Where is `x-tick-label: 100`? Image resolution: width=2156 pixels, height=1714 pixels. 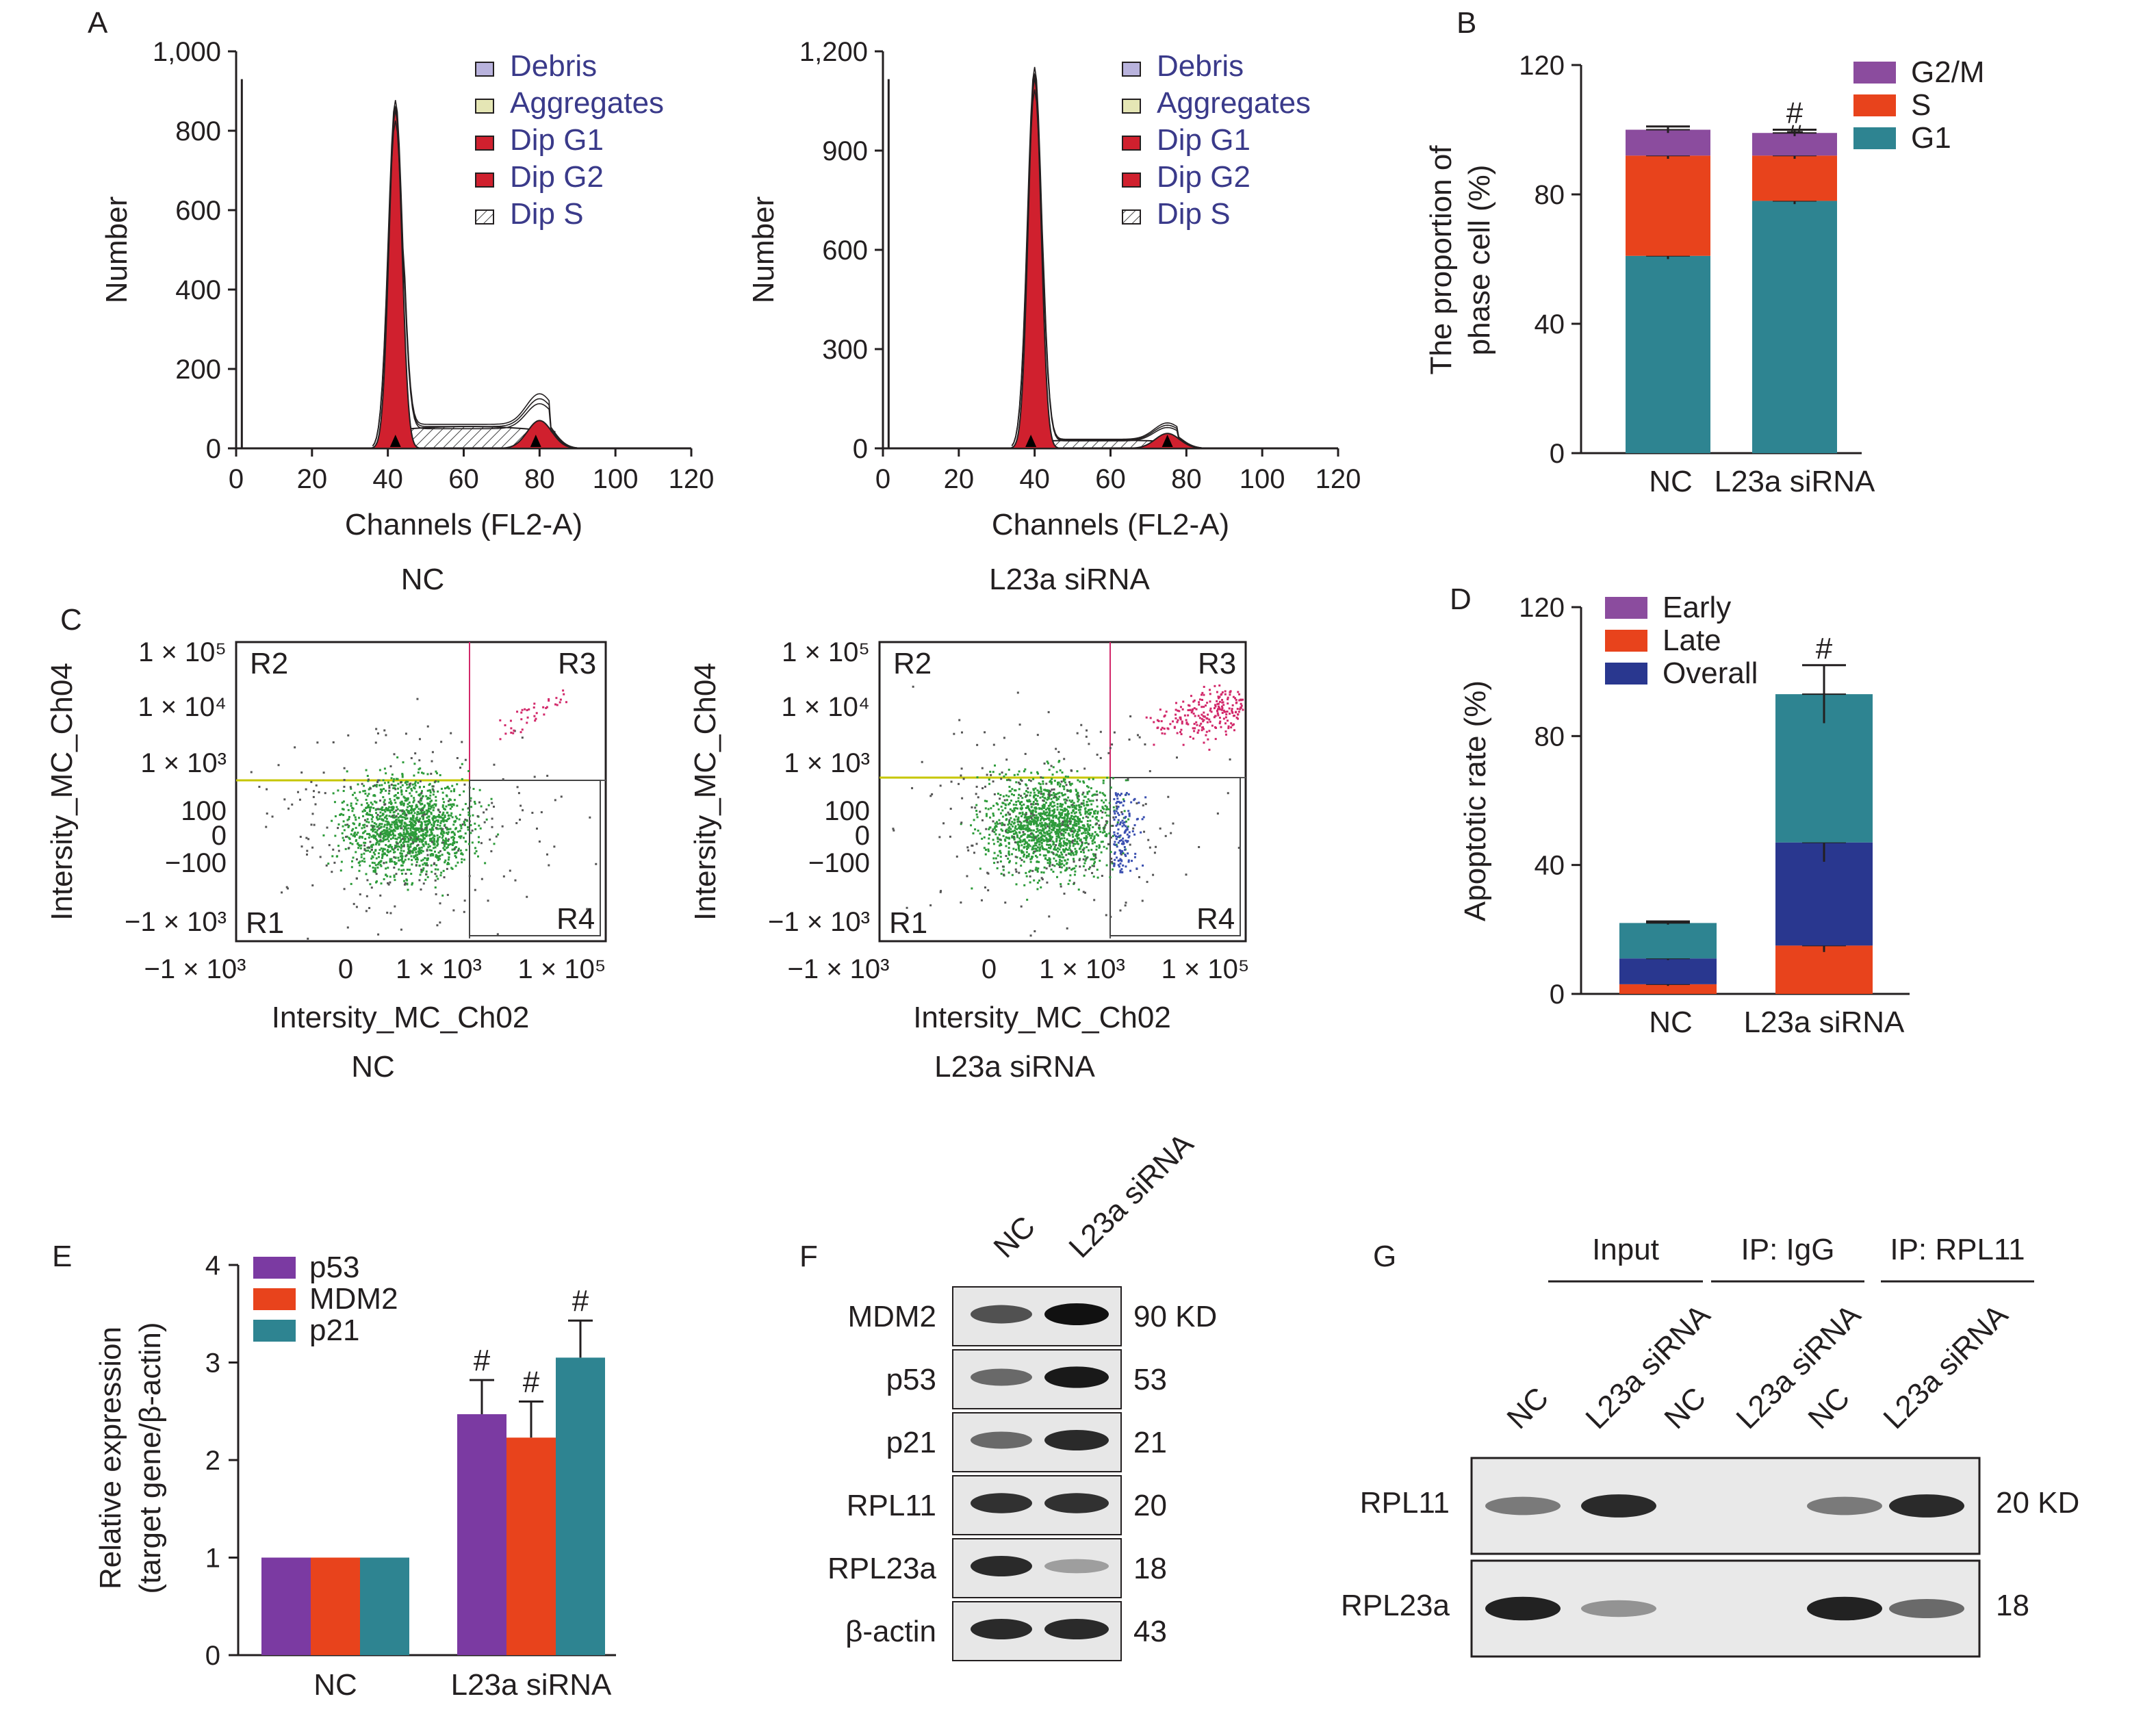 x-tick-label: 100 is located at coordinates (1262, 479).